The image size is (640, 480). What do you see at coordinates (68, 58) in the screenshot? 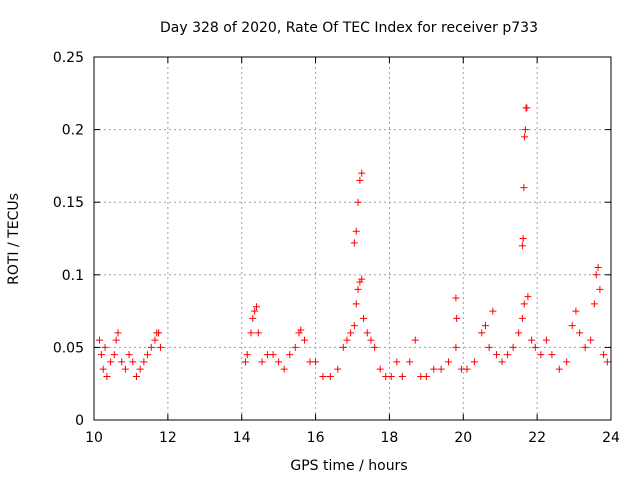
I see `y-tick-label: 0.25` at bounding box center [68, 58].